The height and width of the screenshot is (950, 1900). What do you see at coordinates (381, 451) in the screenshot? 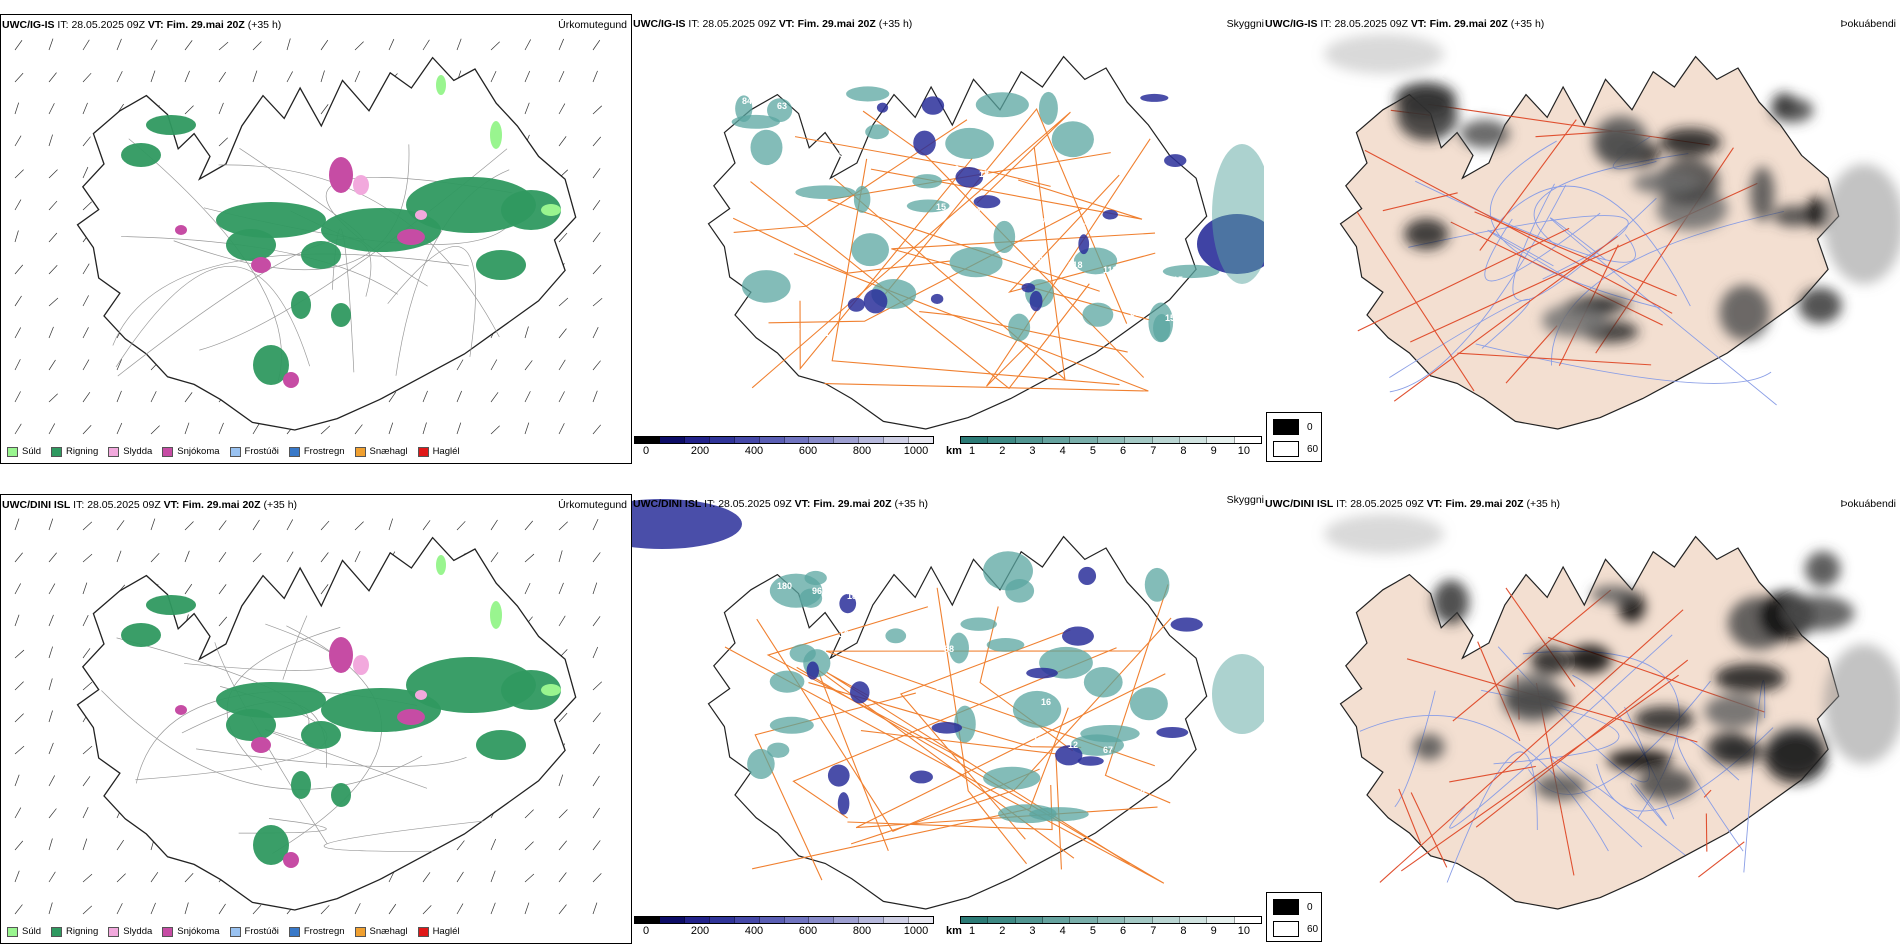
I see `legend-item: Snæhagl` at bounding box center [381, 451].